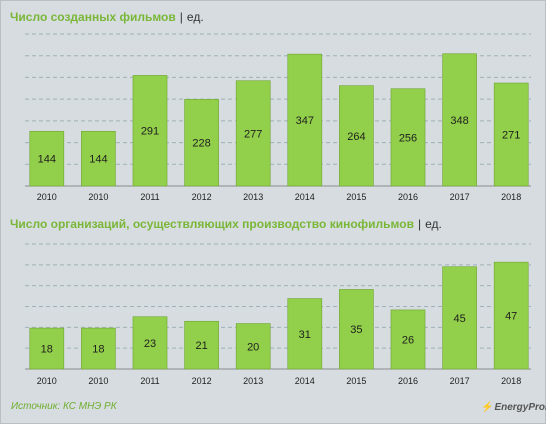  What do you see at coordinates (433, 224) in the screenshot?
I see `chart-2-unit: ед.` at bounding box center [433, 224].